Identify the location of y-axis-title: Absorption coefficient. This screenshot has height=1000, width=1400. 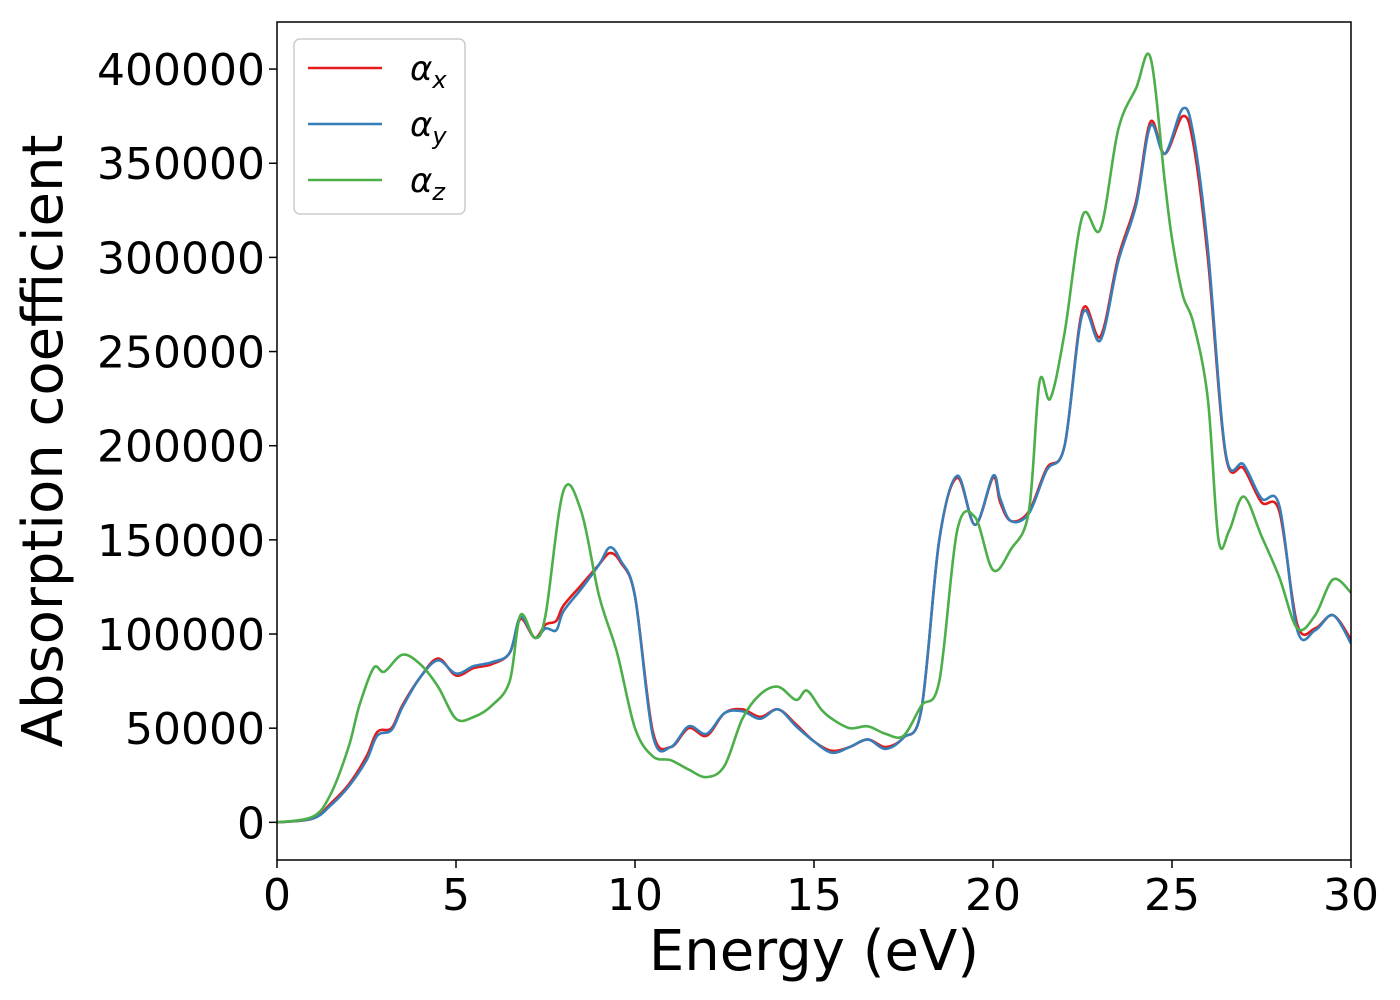
(43, 441).